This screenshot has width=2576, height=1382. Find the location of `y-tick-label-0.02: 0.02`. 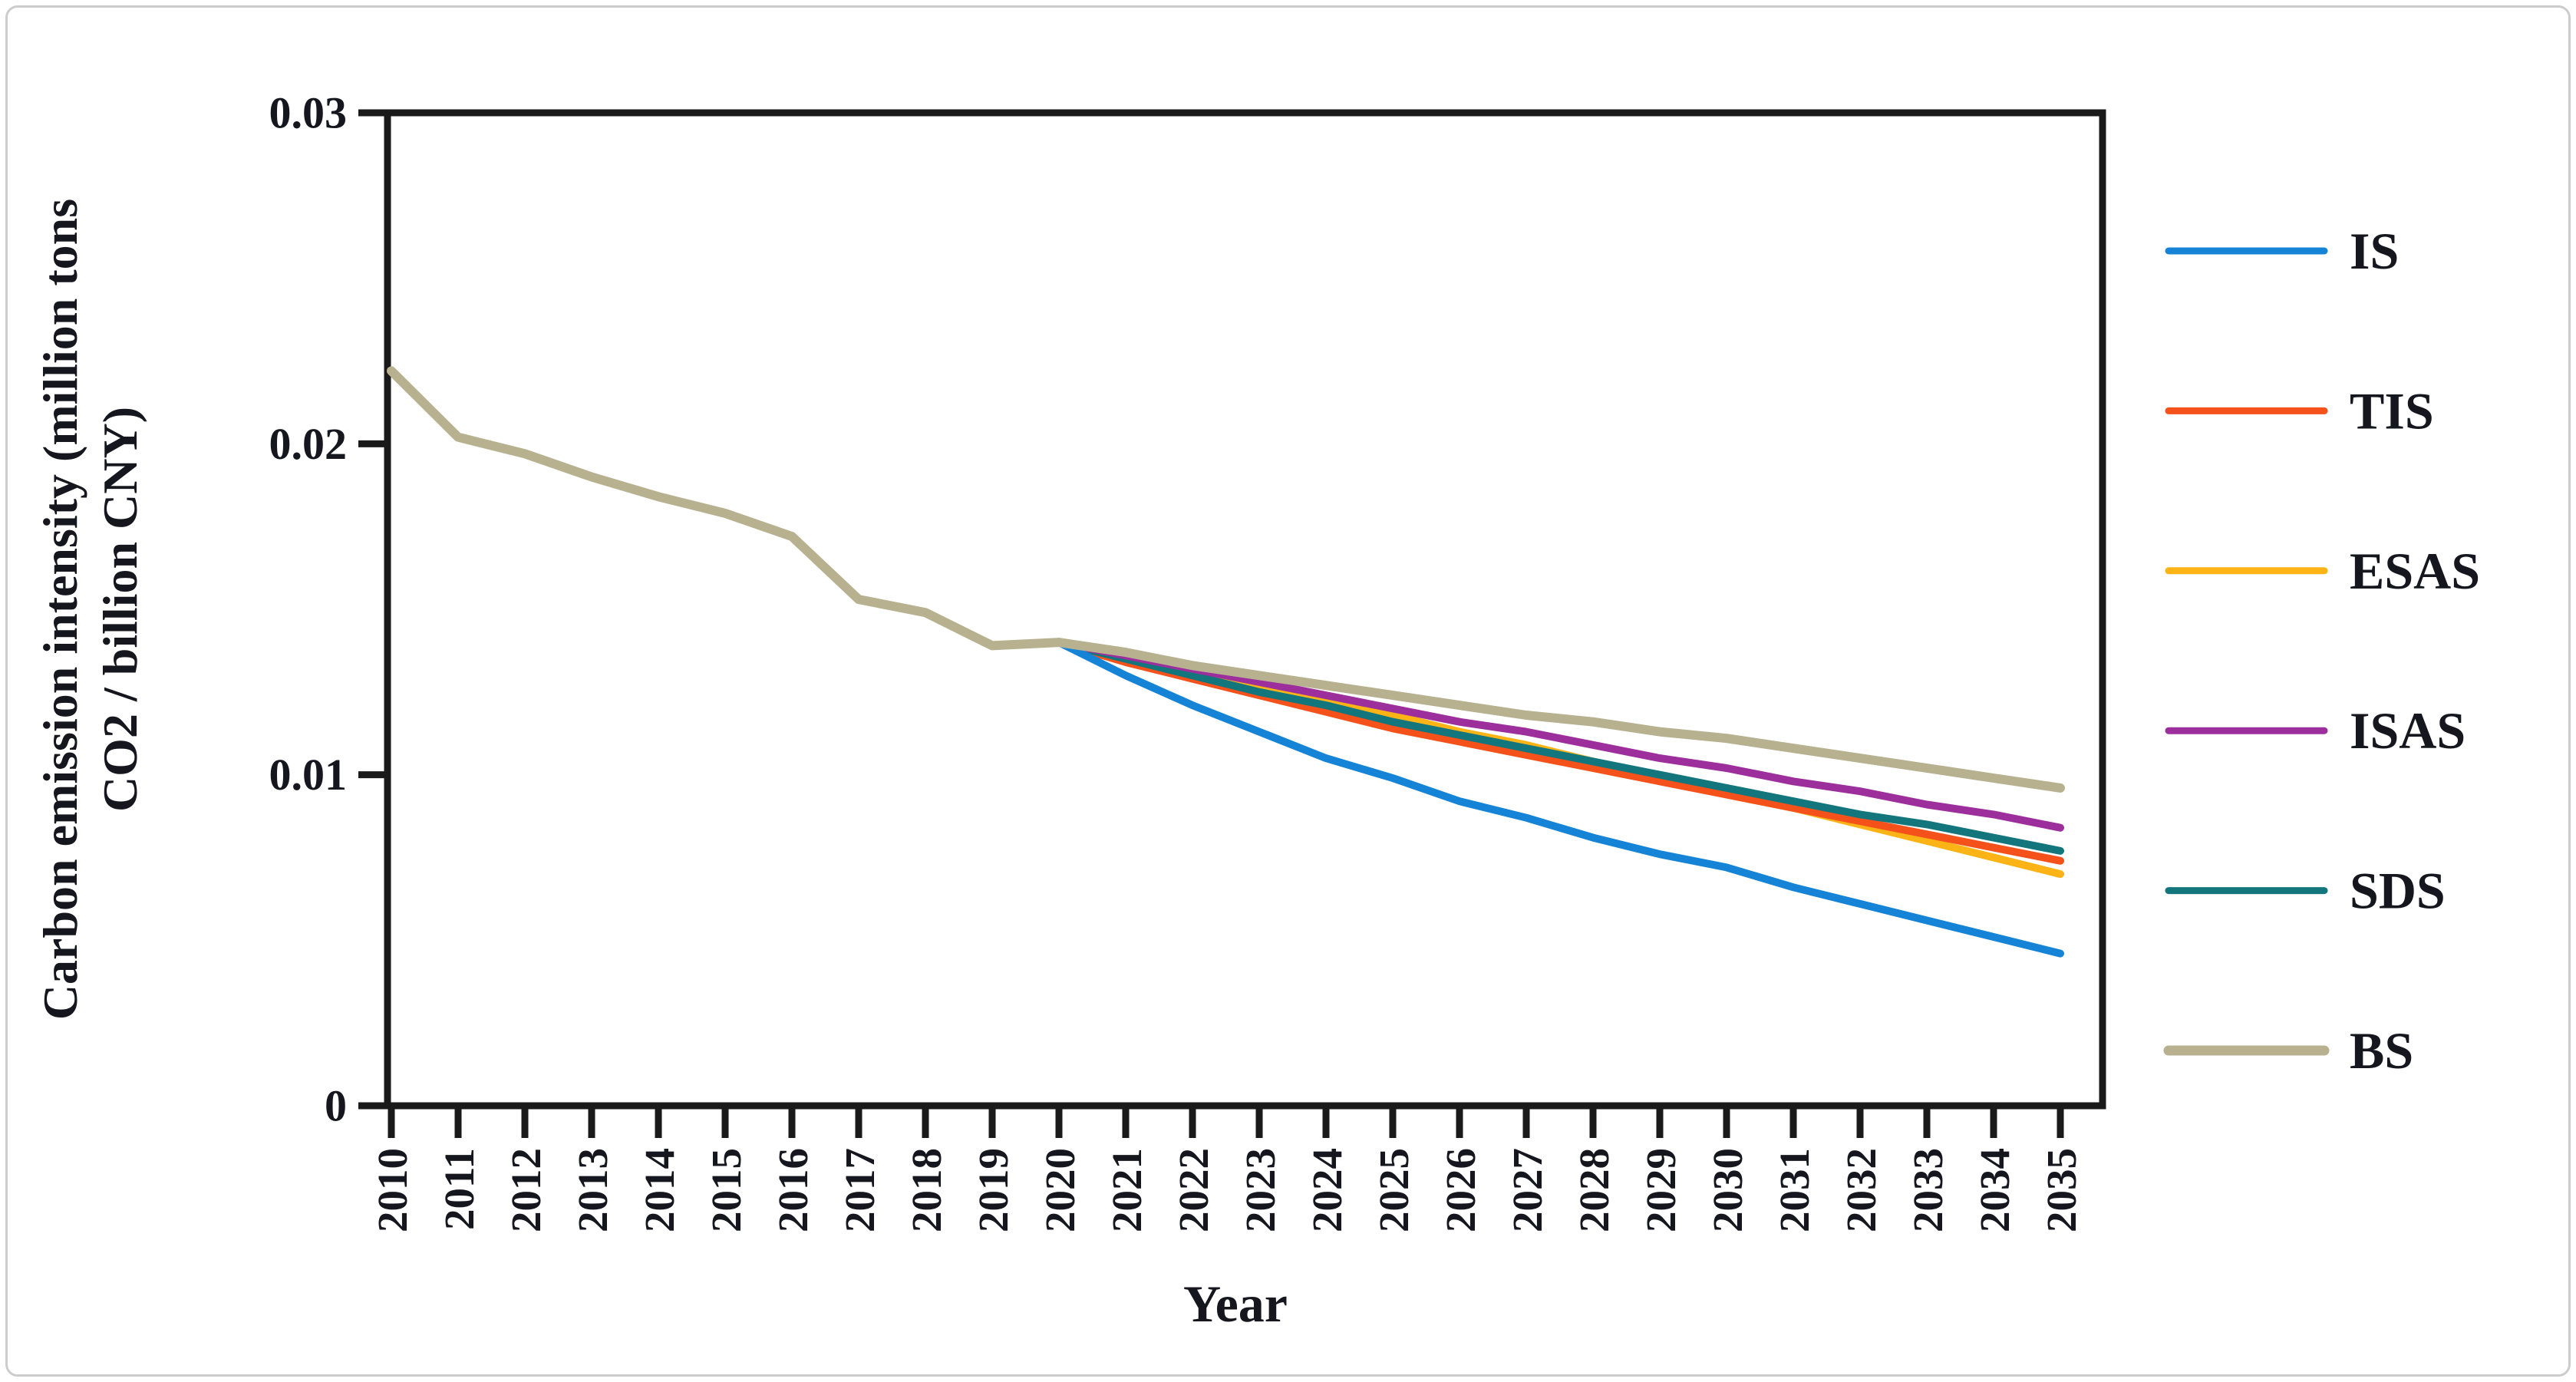

y-tick-label-0.02: 0.02 is located at coordinates (308, 444).